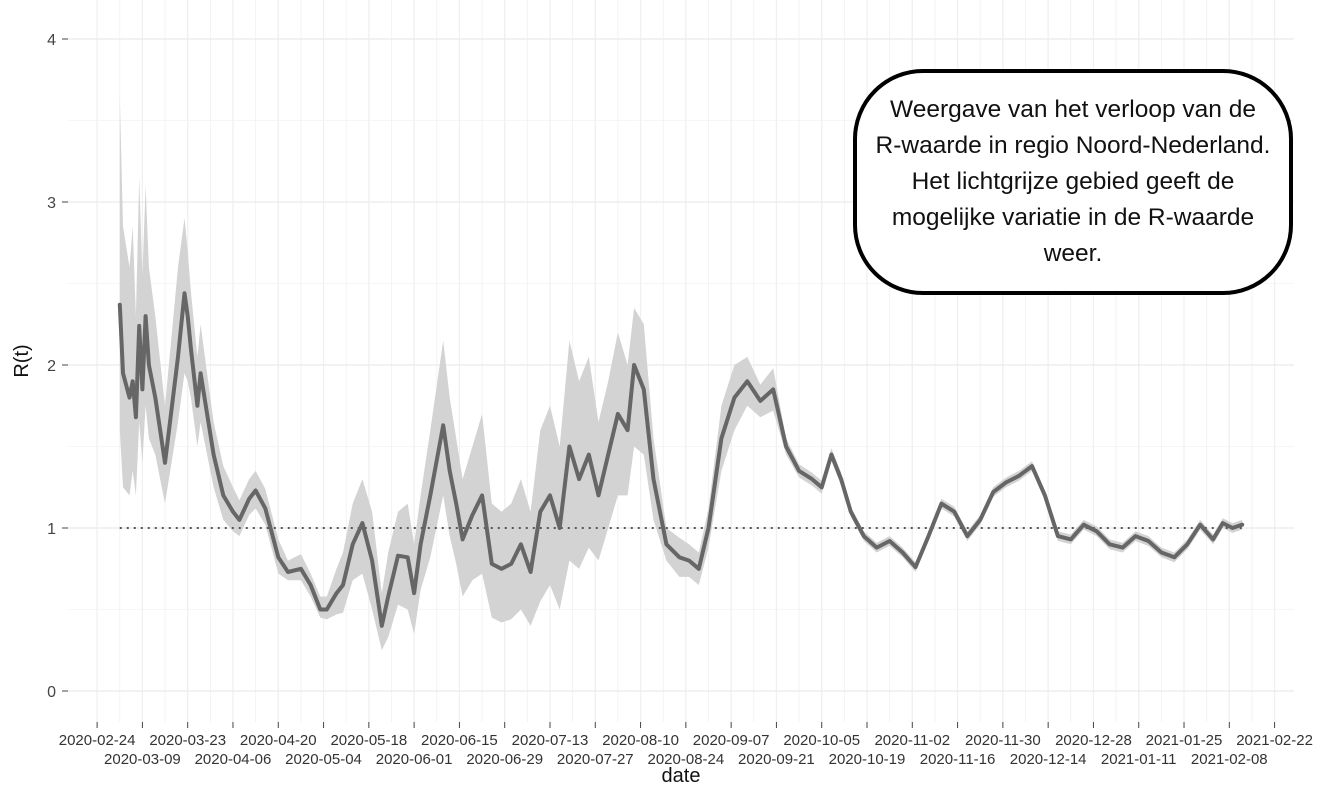  What do you see at coordinates (958, 759) in the screenshot?
I see `x-tick-label: 2020-11-16` at bounding box center [958, 759].